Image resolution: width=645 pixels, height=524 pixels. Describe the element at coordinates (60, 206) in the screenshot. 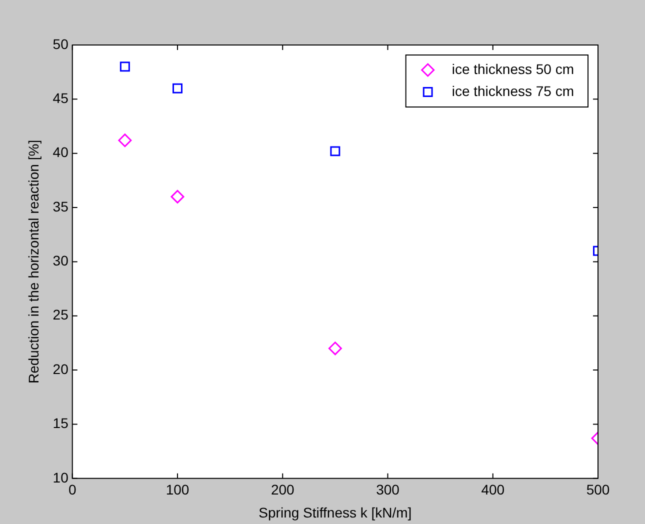

I see `y-tick-label: 35` at that location.